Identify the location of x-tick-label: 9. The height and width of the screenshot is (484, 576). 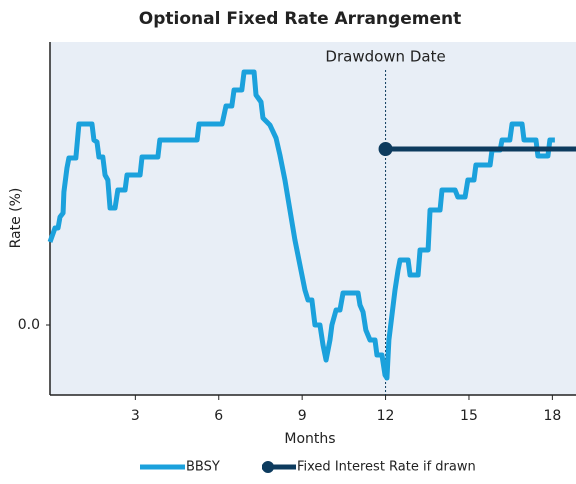
(302, 416).